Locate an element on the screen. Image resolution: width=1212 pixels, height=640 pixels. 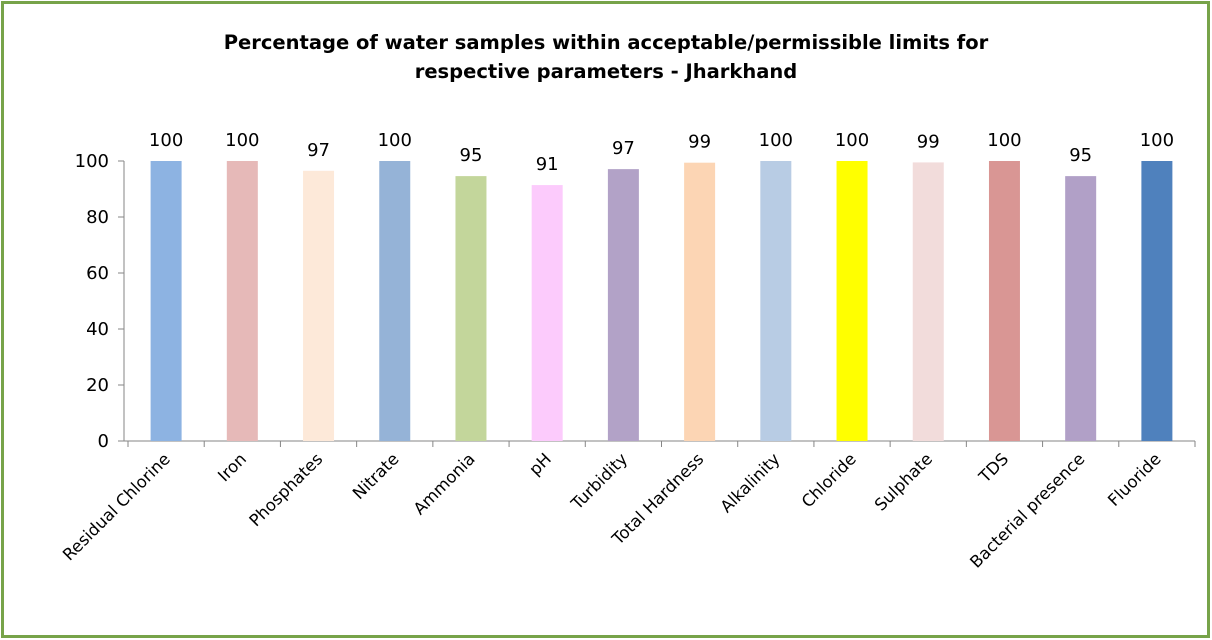
category-label: Nitrate is located at coordinates (376, 476).